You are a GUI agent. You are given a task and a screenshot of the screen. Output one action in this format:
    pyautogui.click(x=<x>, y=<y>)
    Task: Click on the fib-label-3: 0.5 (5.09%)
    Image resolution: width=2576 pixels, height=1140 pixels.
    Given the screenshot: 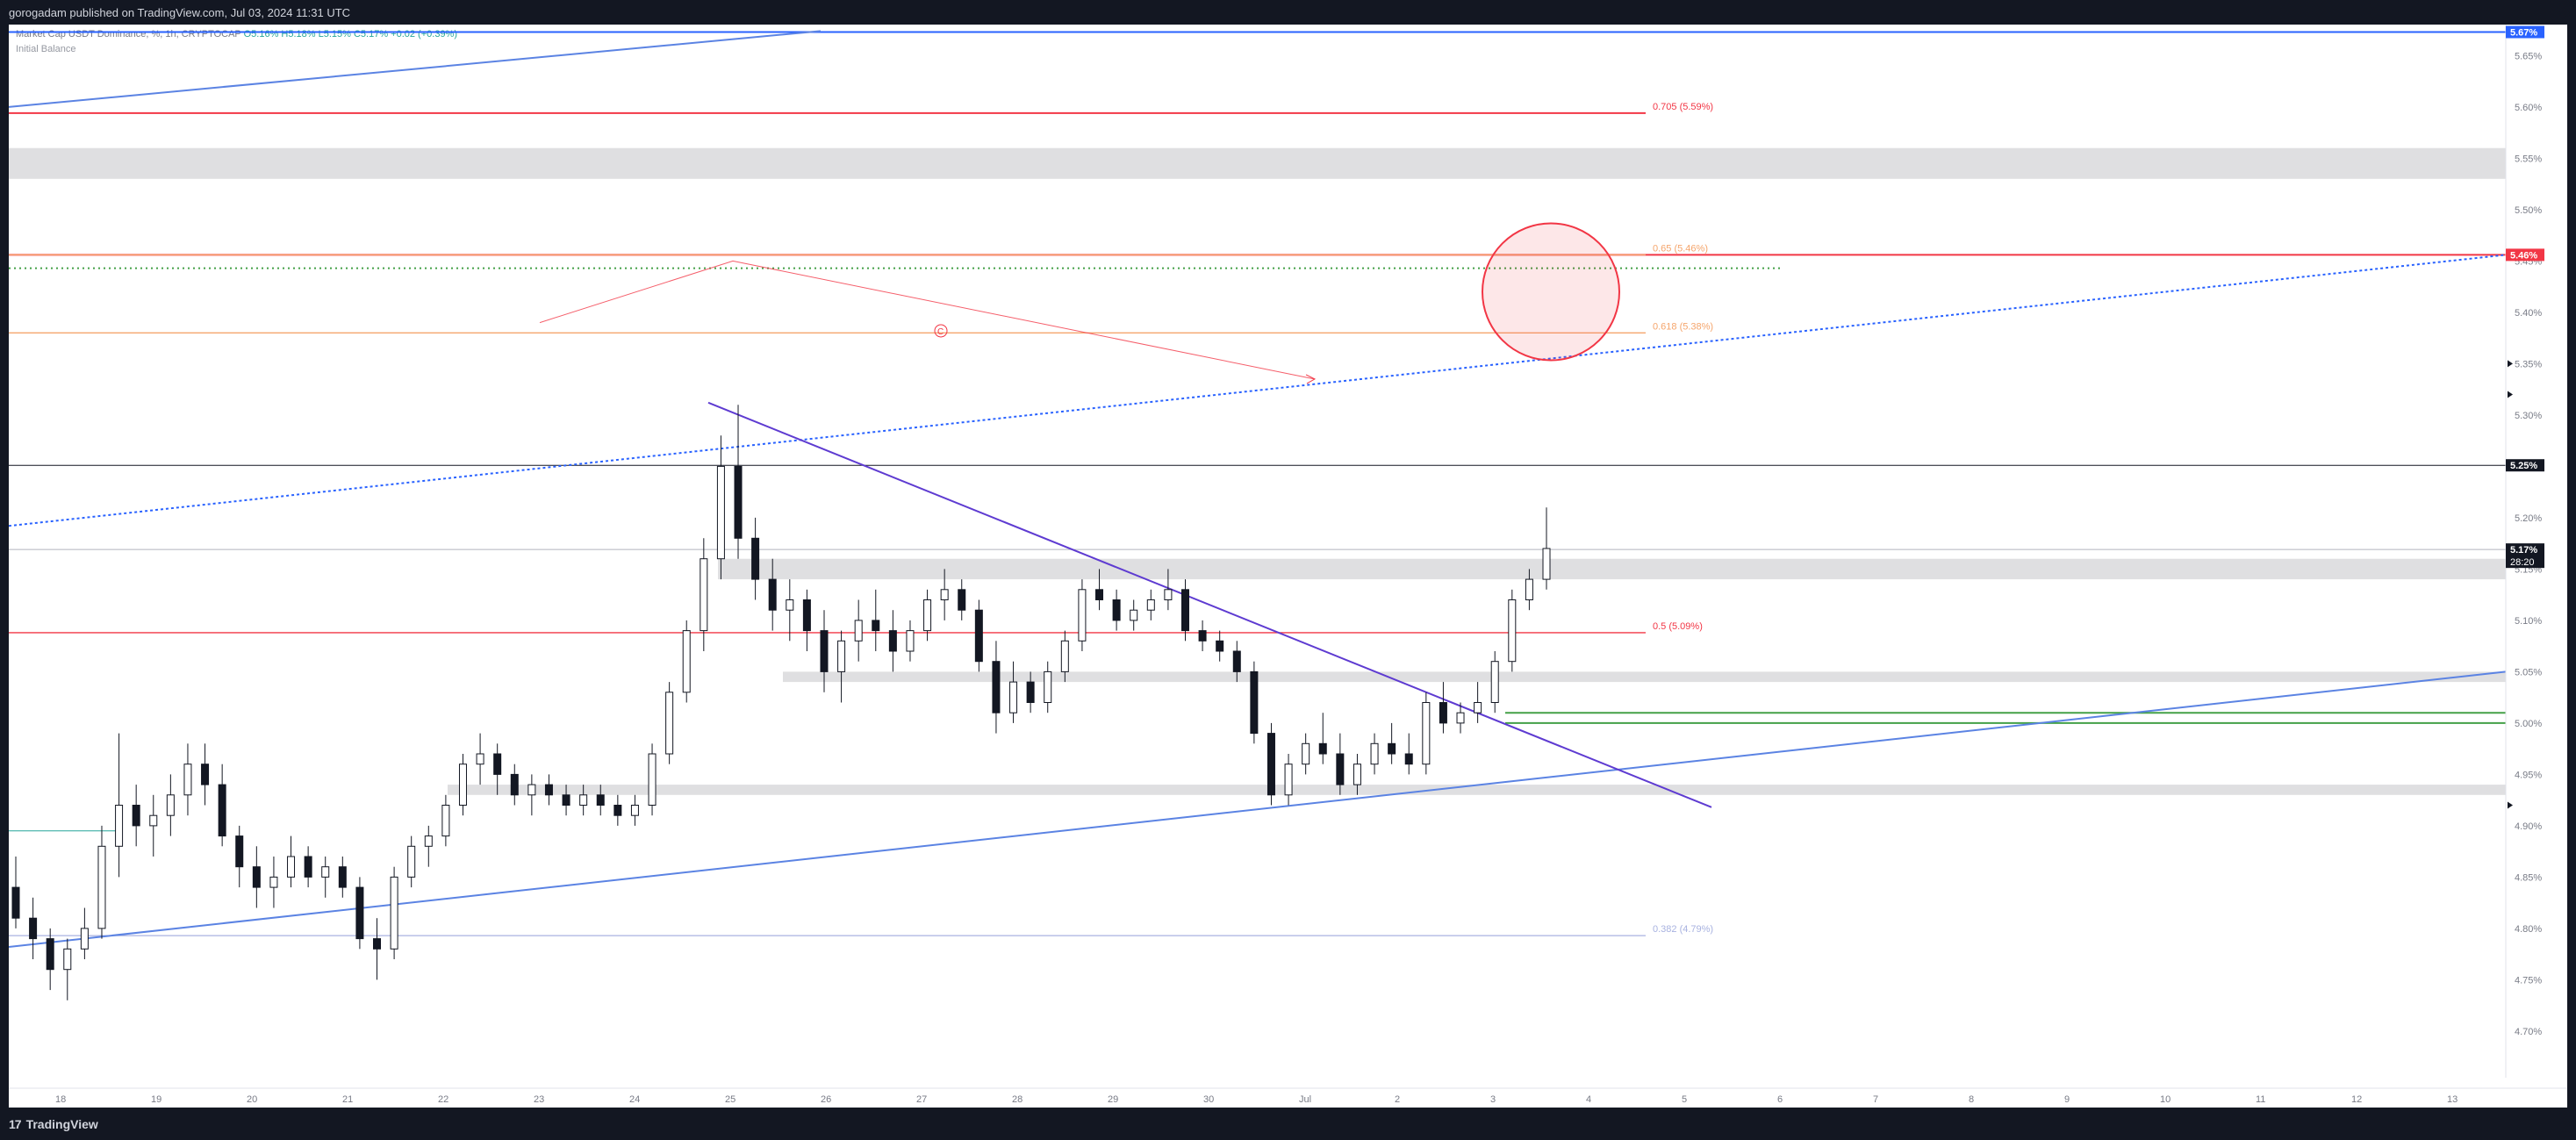 What is the action you would take?
    pyautogui.click(x=1678, y=626)
    